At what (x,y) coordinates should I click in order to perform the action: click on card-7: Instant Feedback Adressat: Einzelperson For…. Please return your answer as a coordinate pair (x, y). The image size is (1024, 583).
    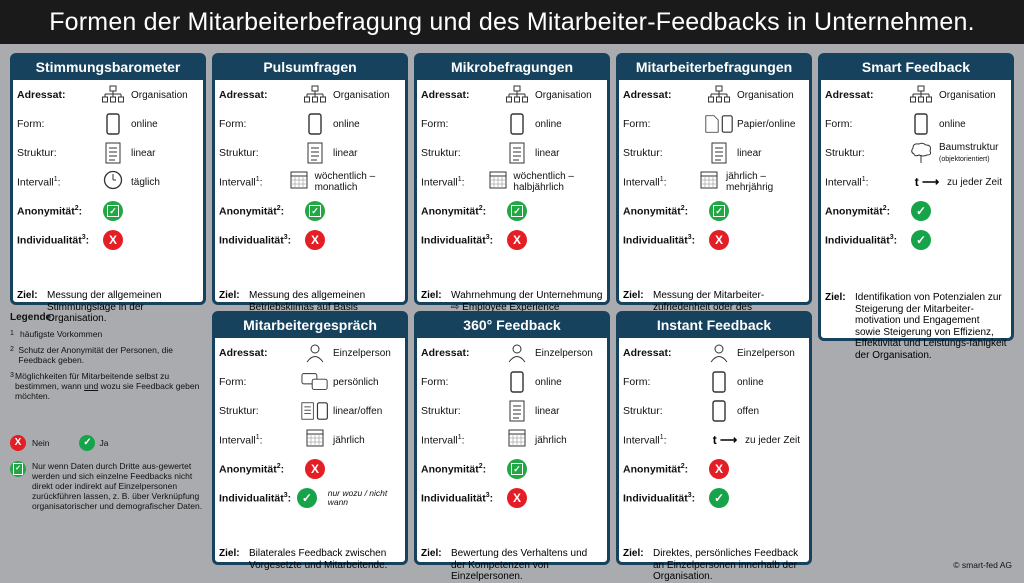
    Looking at the image, I should click on (714, 446).